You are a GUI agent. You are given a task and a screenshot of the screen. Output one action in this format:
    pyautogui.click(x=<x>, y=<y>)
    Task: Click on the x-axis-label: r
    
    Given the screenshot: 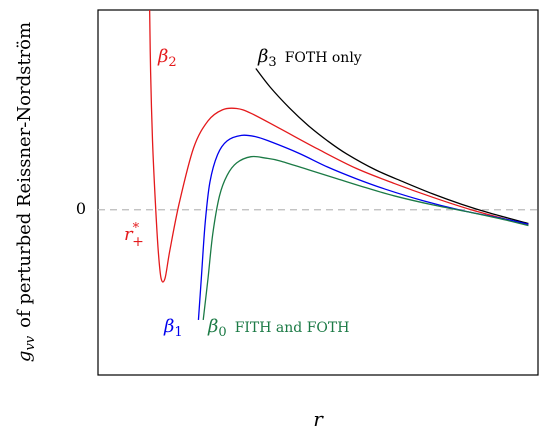 What is the action you would take?
    pyautogui.click(x=318, y=419)
    